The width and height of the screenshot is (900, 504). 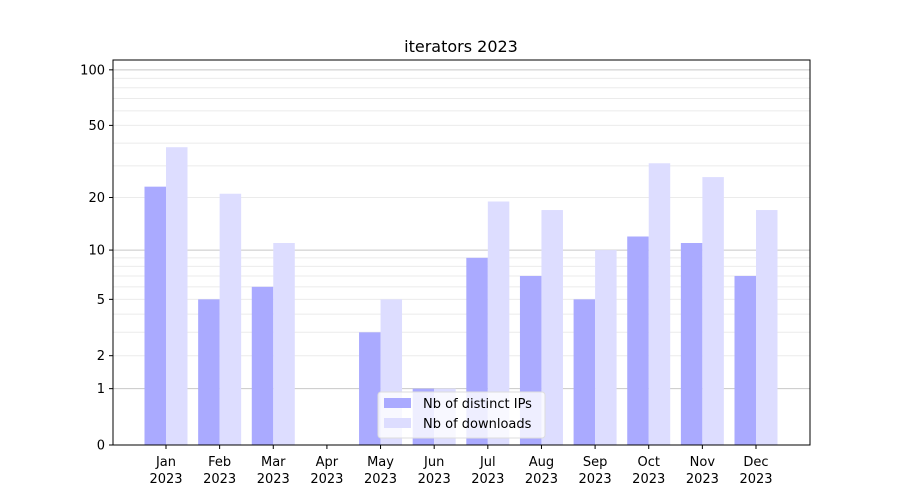 I want to click on x-tick-label: Sep, so click(x=595, y=462).